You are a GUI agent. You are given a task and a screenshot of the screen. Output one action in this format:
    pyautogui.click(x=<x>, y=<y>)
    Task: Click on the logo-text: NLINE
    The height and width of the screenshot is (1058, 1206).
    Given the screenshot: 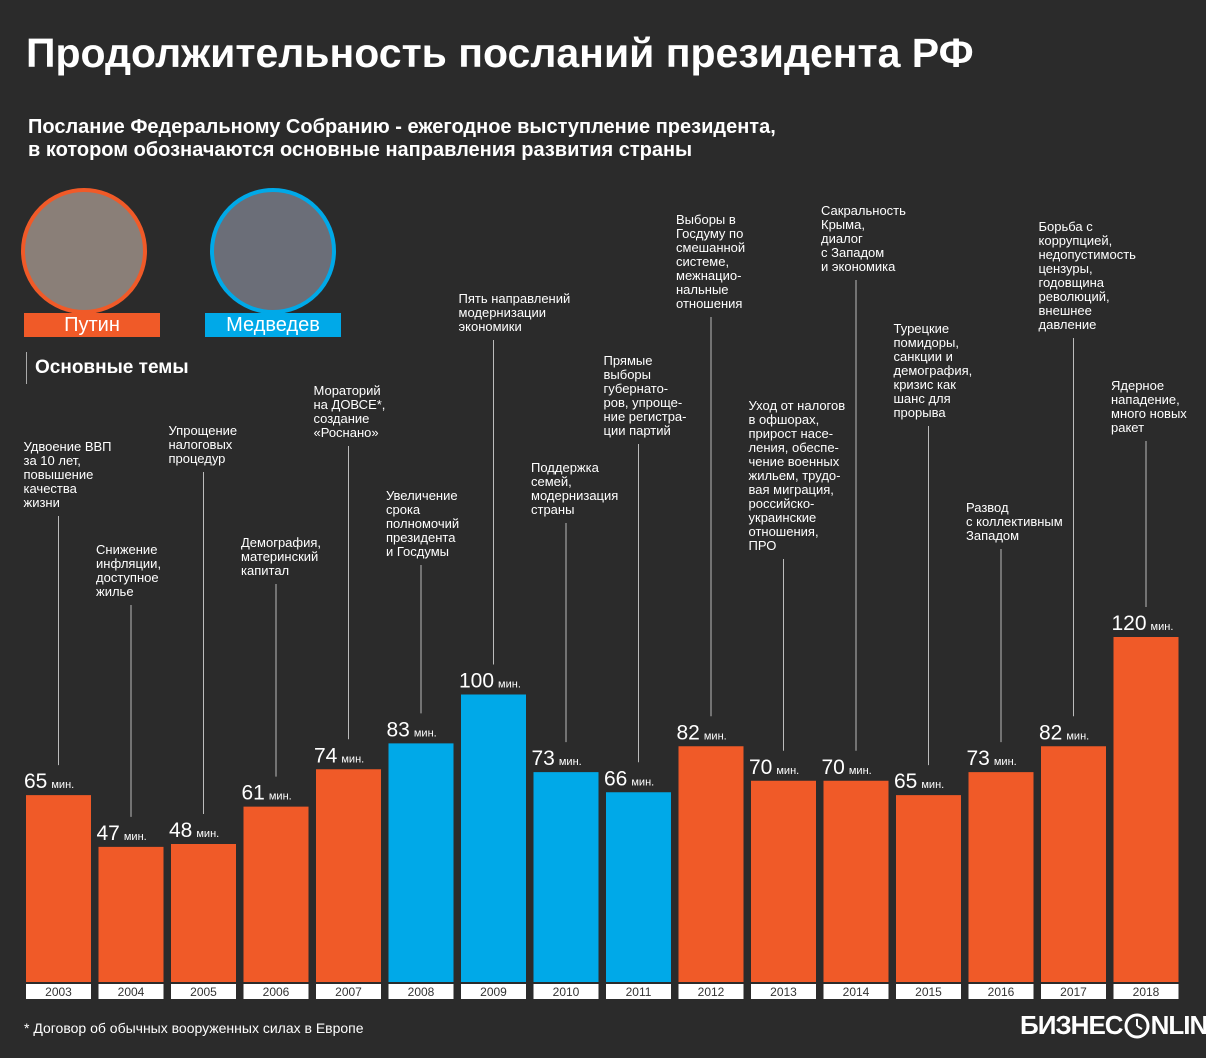 What is the action you would take?
    pyautogui.click(x=1178, y=1025)
    